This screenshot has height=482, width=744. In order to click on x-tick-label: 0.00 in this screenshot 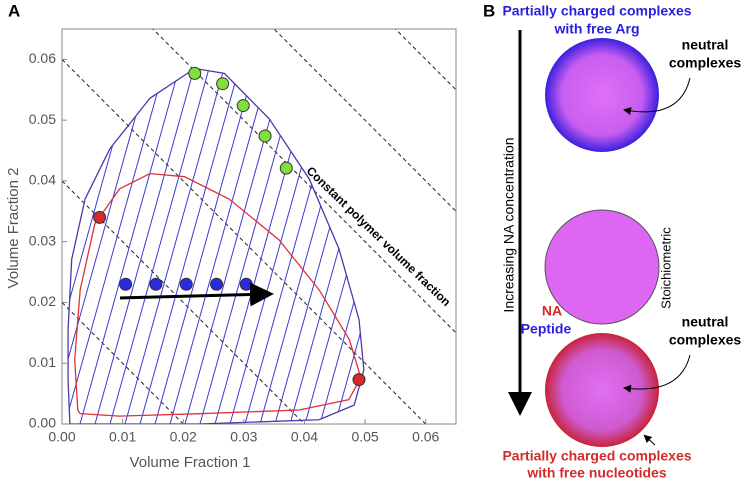, I will do `click(61, 437)`.